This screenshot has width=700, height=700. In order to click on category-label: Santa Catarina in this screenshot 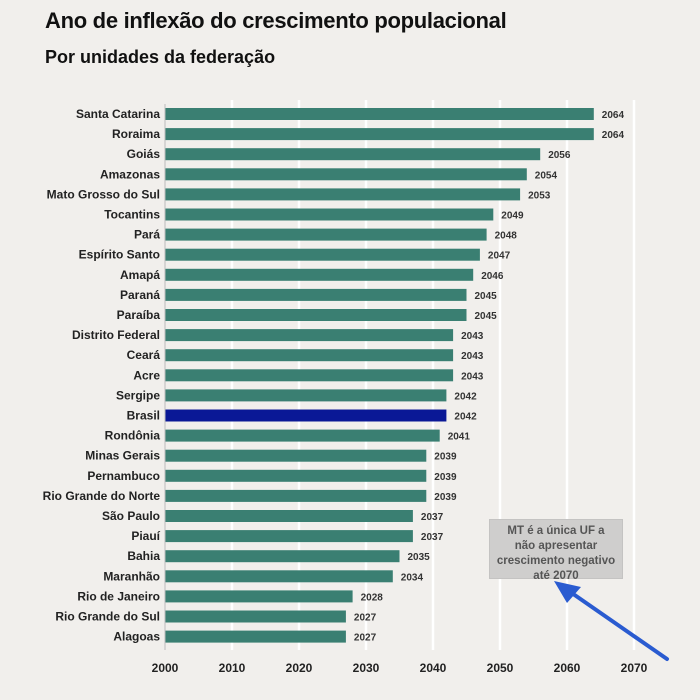, I will do `click(118, 114)`.